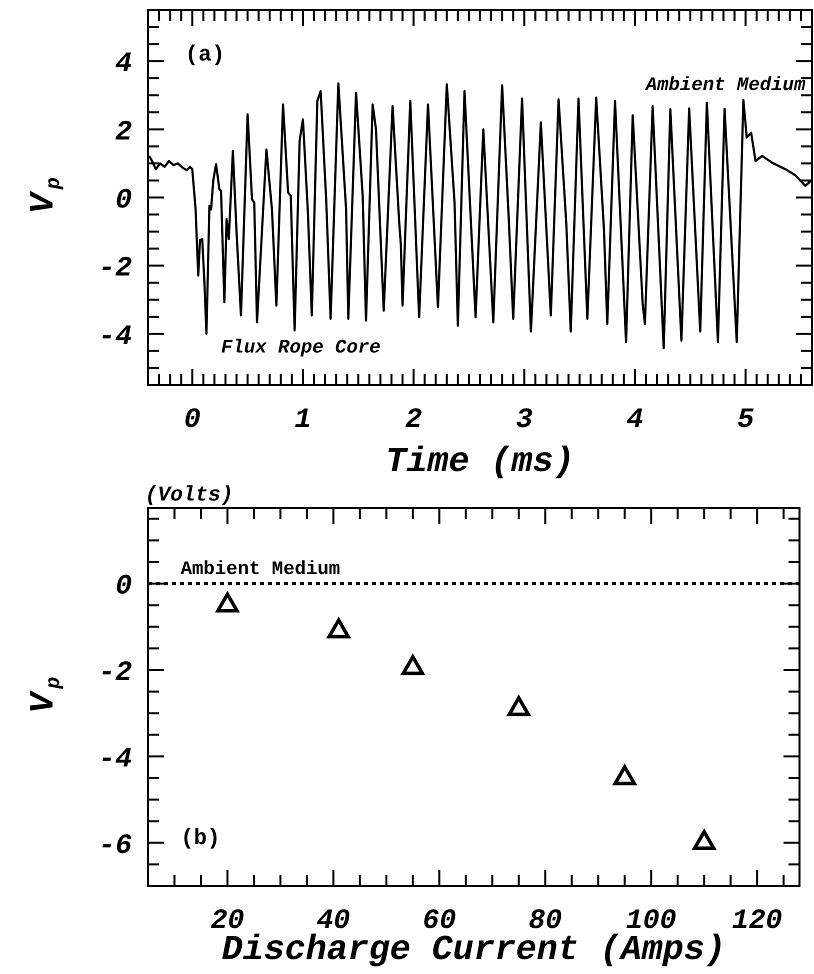 Image resolution: width=814 pixels, height=974 pixels. What do you see at coordinates (757, 921) in the screenshot?
I see `x-tick-label: 120` at bounding box center [757, 921].